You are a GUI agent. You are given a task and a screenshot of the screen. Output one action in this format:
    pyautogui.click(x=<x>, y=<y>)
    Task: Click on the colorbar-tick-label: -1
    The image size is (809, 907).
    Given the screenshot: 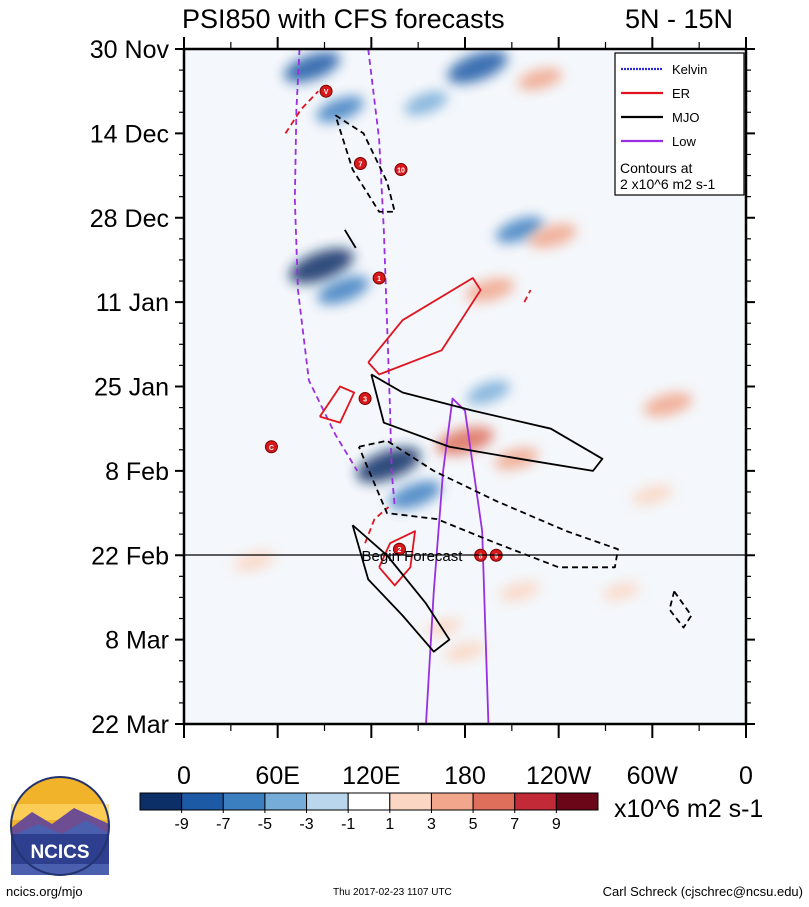 What is the action you would take?
    pyautogui.click(x=348, y=824)
    